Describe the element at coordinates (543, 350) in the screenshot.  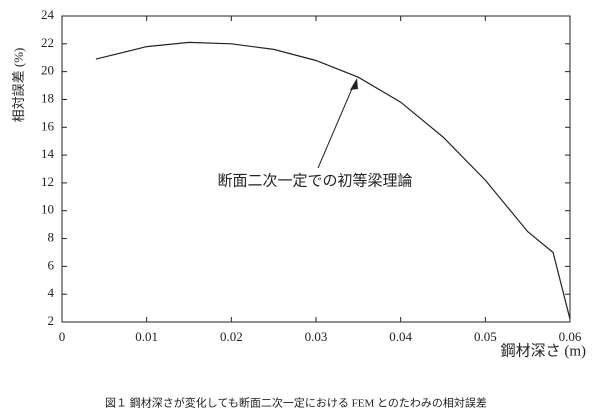
I see `x-axis-label: 鋼材深さ (m)` at that location.